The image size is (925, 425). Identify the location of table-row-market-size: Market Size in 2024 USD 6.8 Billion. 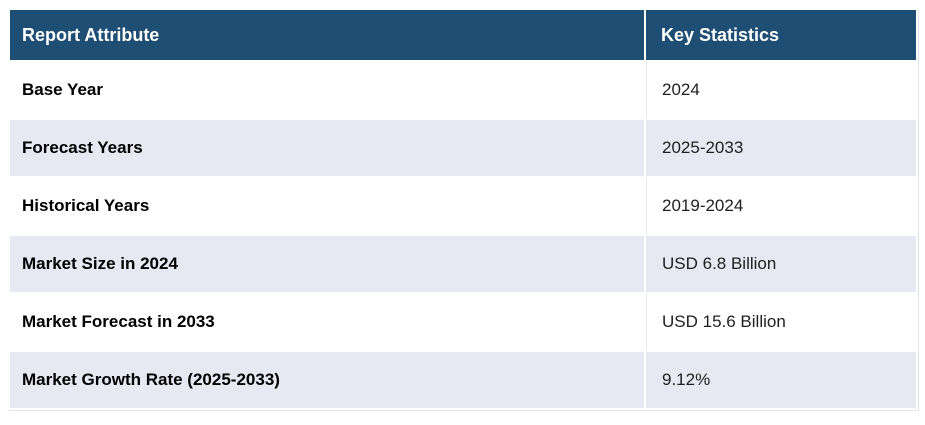
(463, 264).